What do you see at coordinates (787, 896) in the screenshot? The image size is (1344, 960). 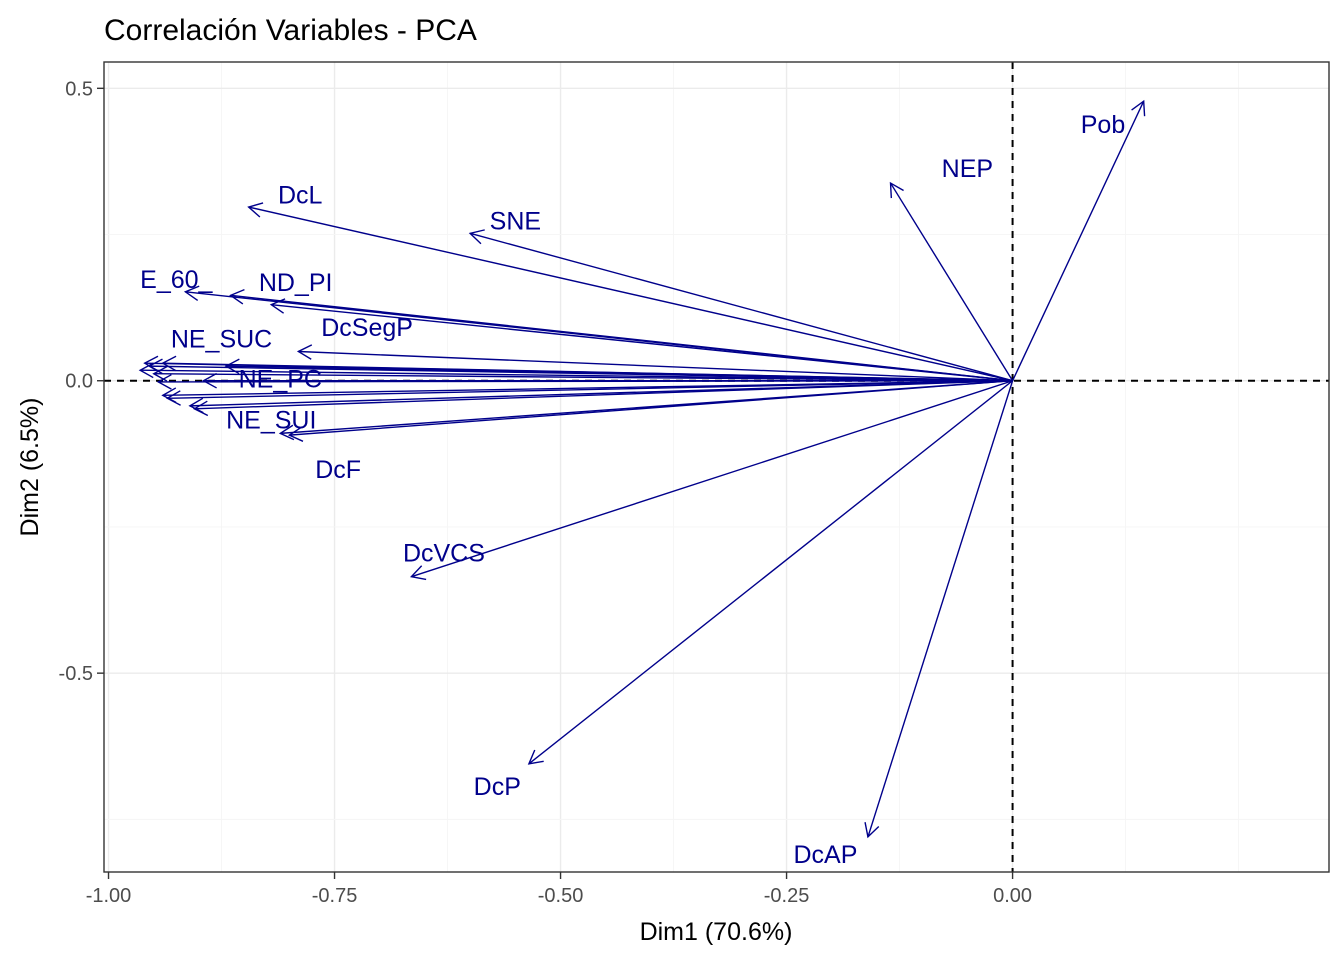 I see `x-tick-label: -0.25` at bounding box center [787, 896].